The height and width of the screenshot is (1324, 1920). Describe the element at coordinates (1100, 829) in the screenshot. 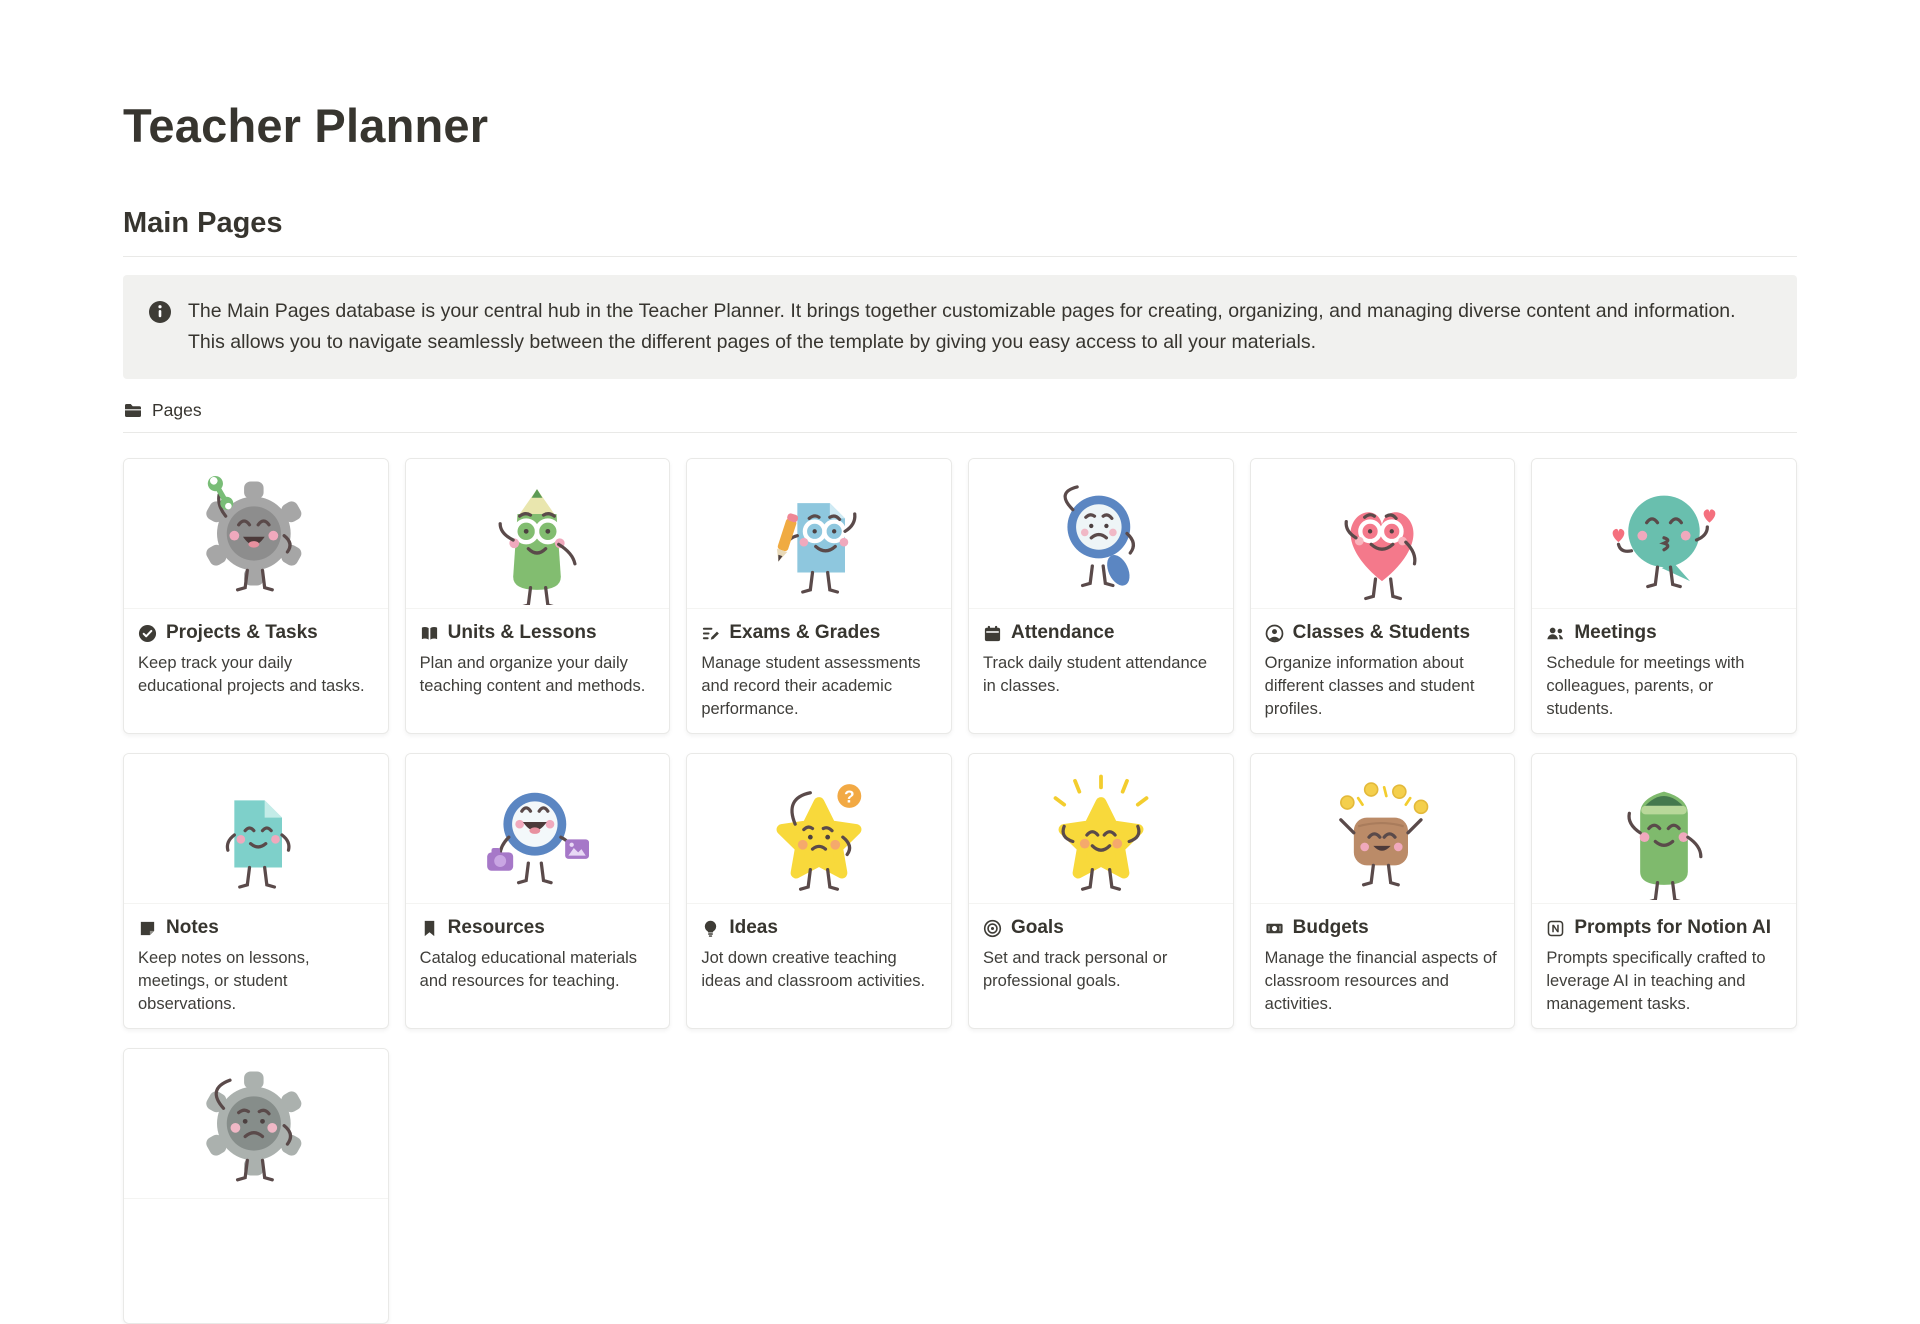

I see `yellow-star-excited-character-illustration` at that location.